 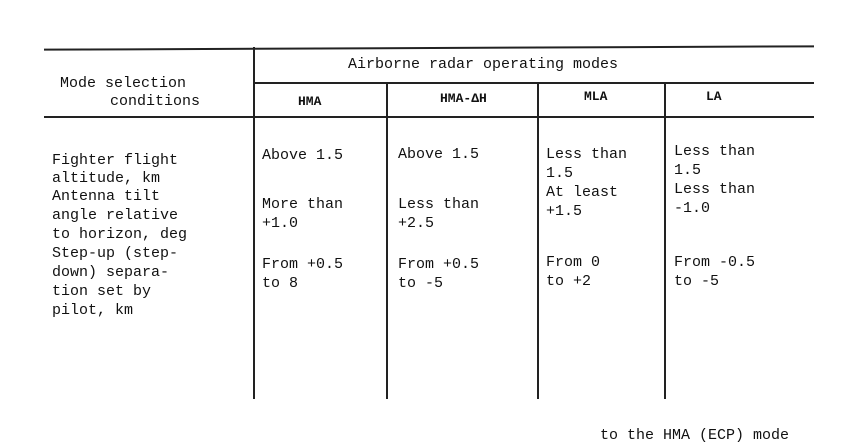 I want to click on condition-text: Fighter flight, so click(x=115, y=160).